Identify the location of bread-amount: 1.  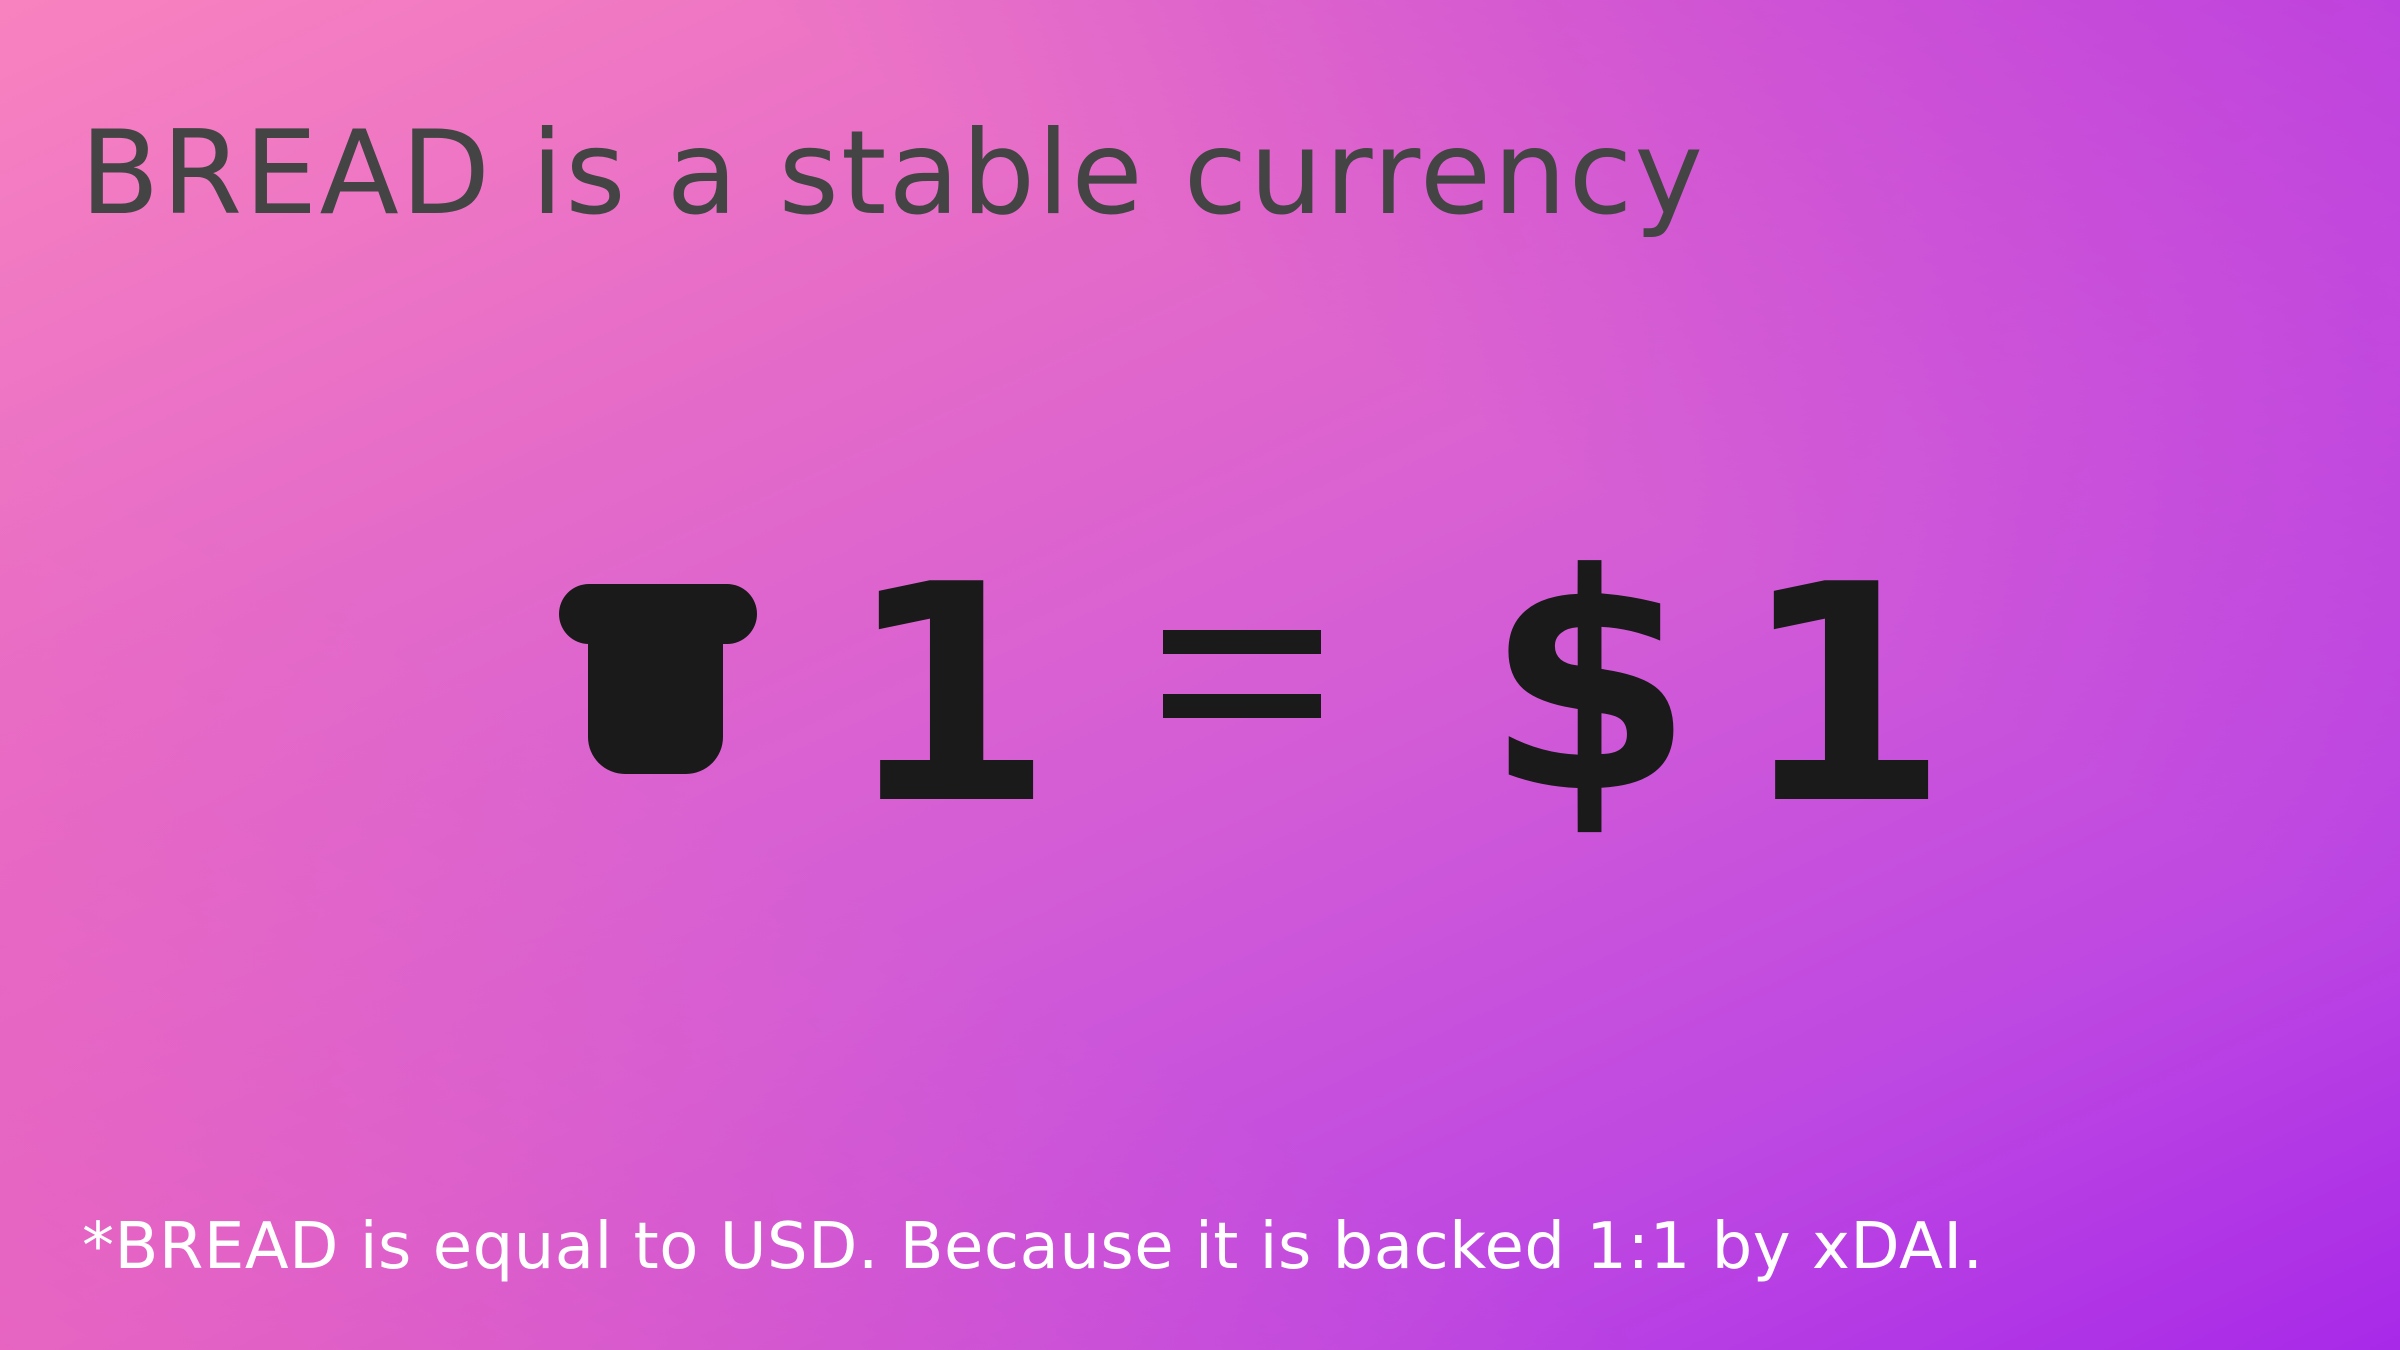
(949, 695).